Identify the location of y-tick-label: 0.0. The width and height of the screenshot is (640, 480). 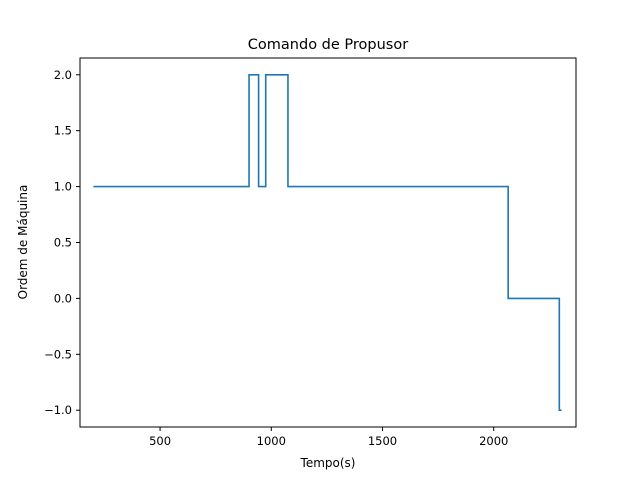
(63, 298).